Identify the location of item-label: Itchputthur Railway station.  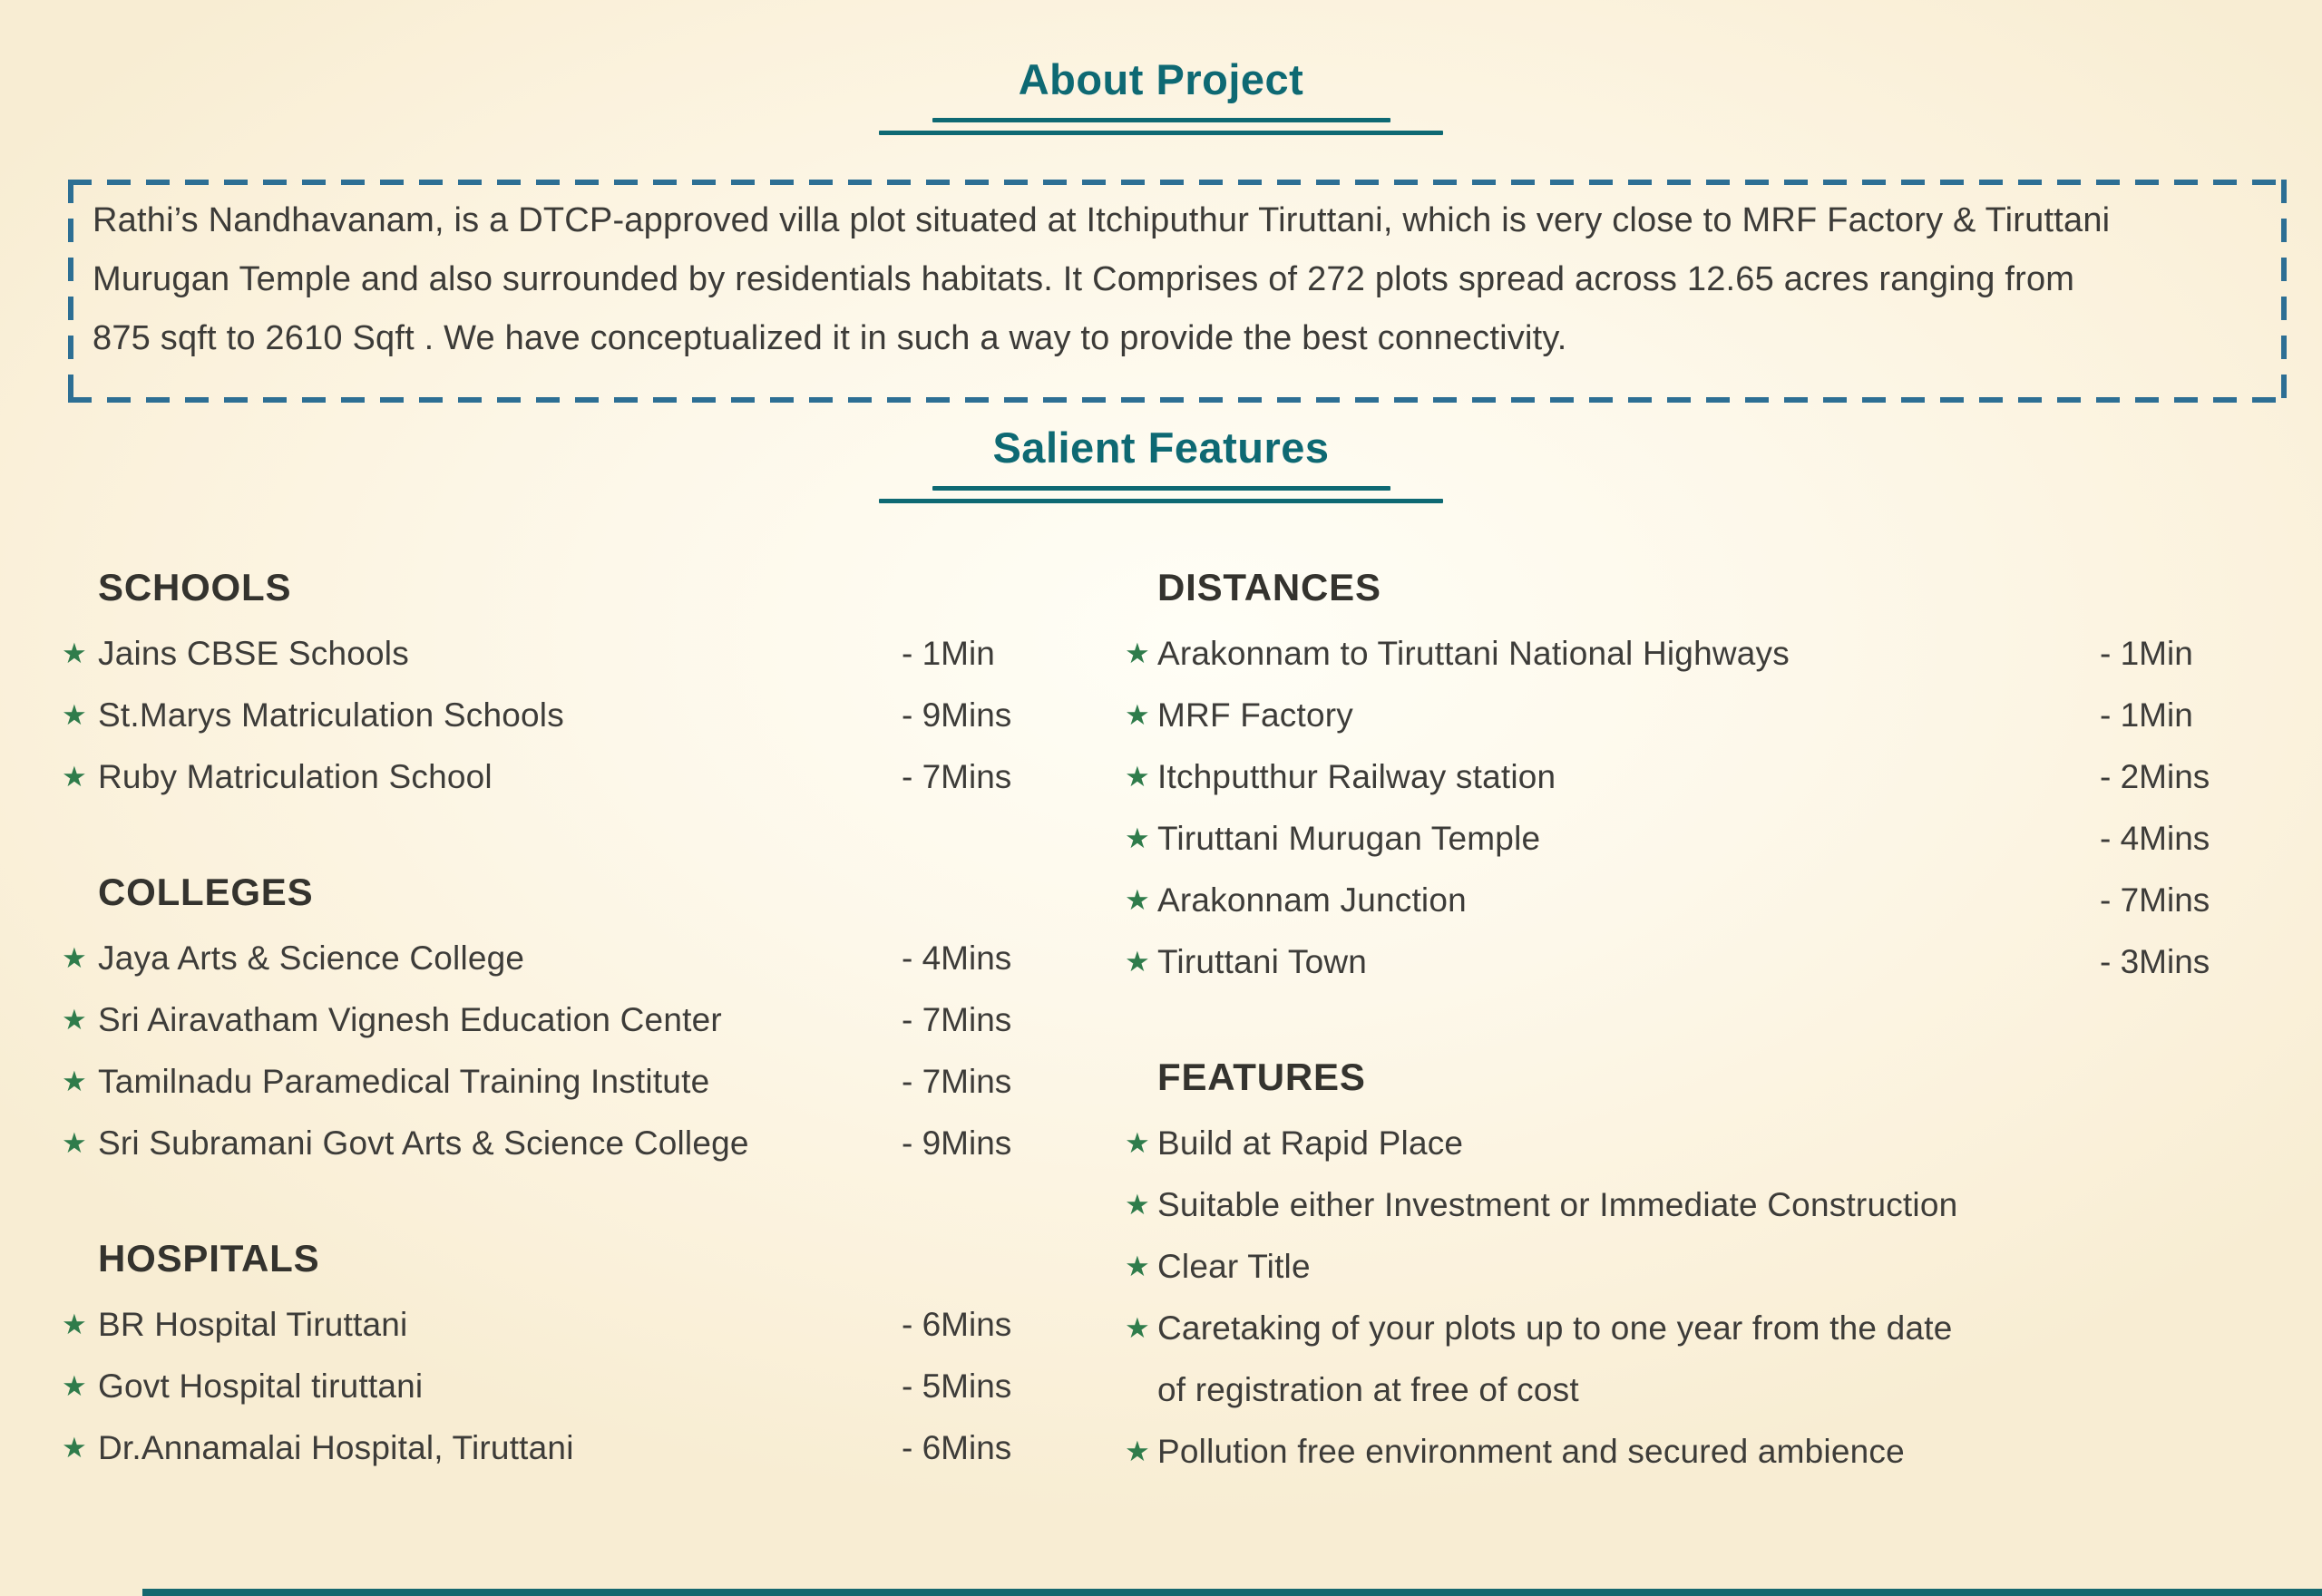
(1356, 776).